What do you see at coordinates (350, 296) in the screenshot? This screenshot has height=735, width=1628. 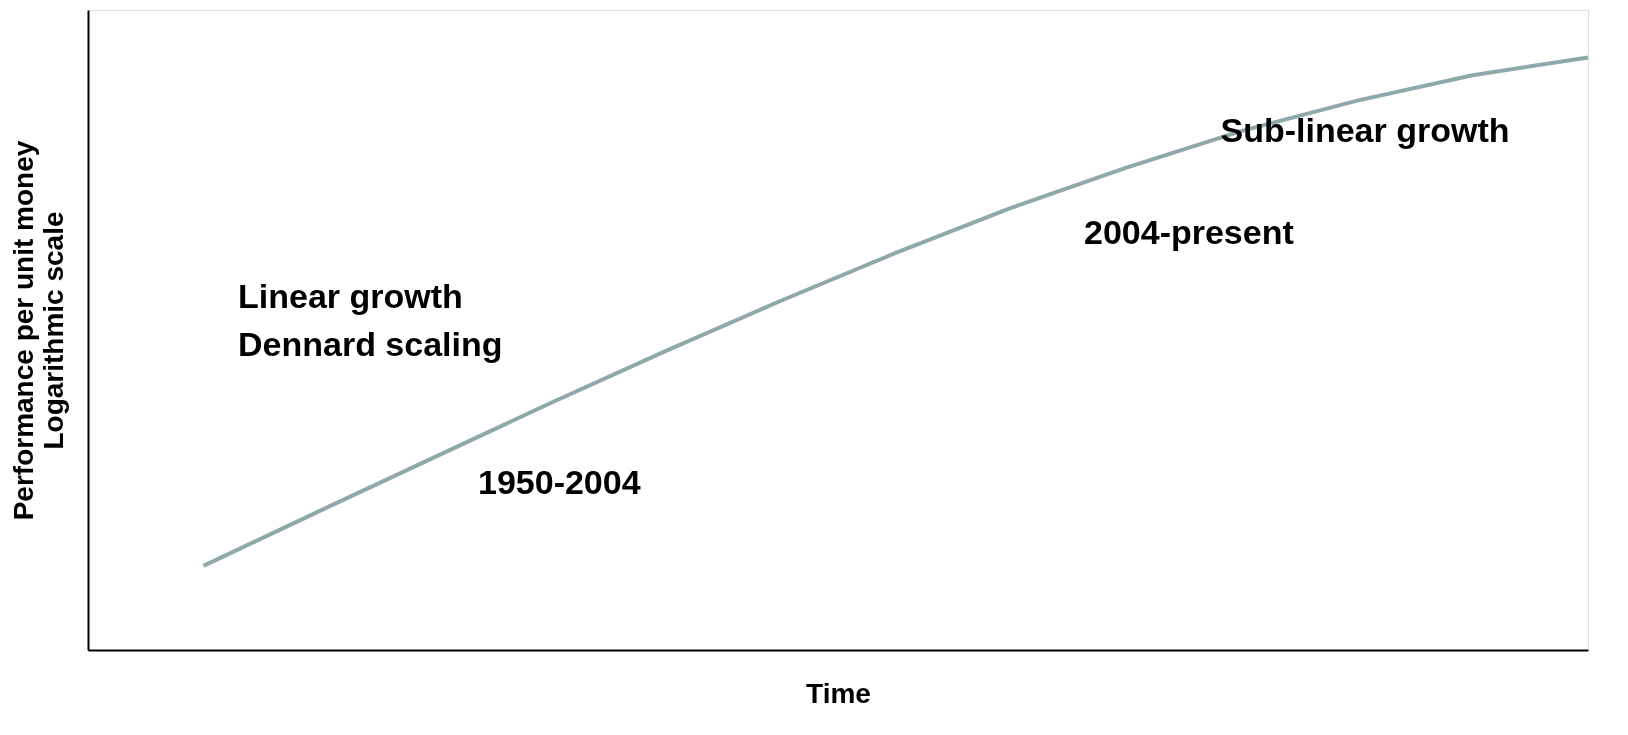 I see `annotation: Linear growth` at bounding box center [350, 296].